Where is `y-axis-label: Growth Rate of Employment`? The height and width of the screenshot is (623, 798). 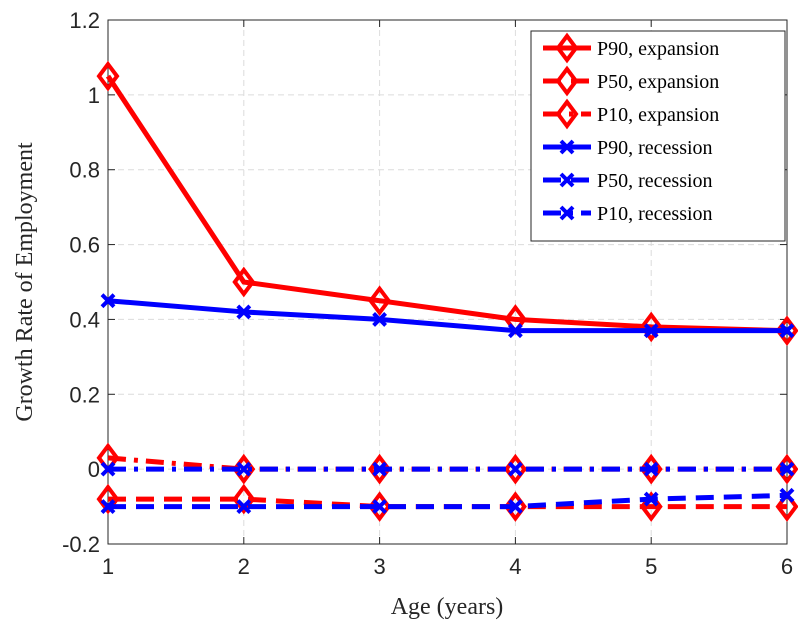
y-axis-label: Growth Rate of Employment is located at coordinates (25, 282).